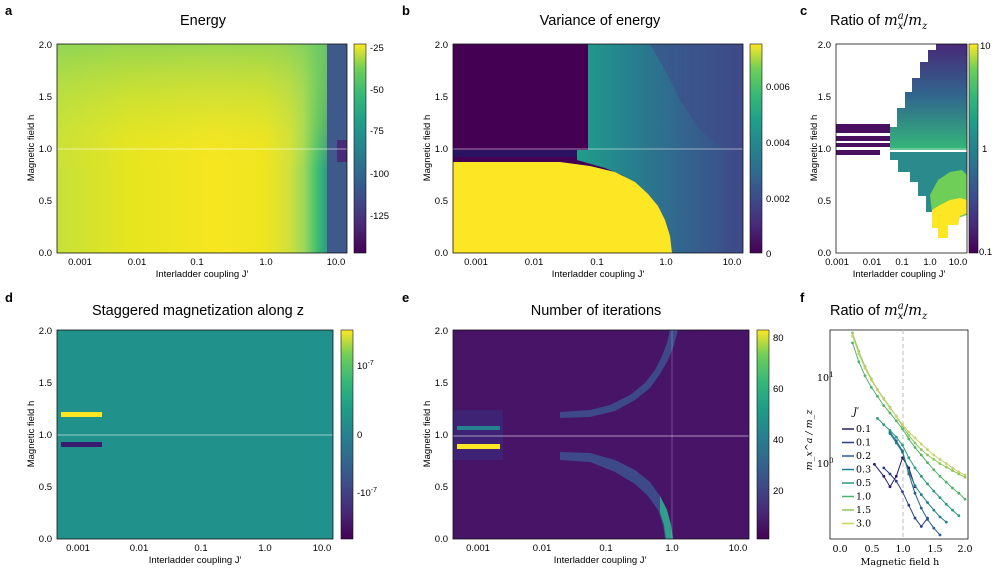 Image resolution: width=996 pixels, height=573 pixels. Describe the element at coordinates (45, 435) in the screenshot. I see `panel-d-yticks: 0.0 0.5 1.0 1.5 2.0` at that location.